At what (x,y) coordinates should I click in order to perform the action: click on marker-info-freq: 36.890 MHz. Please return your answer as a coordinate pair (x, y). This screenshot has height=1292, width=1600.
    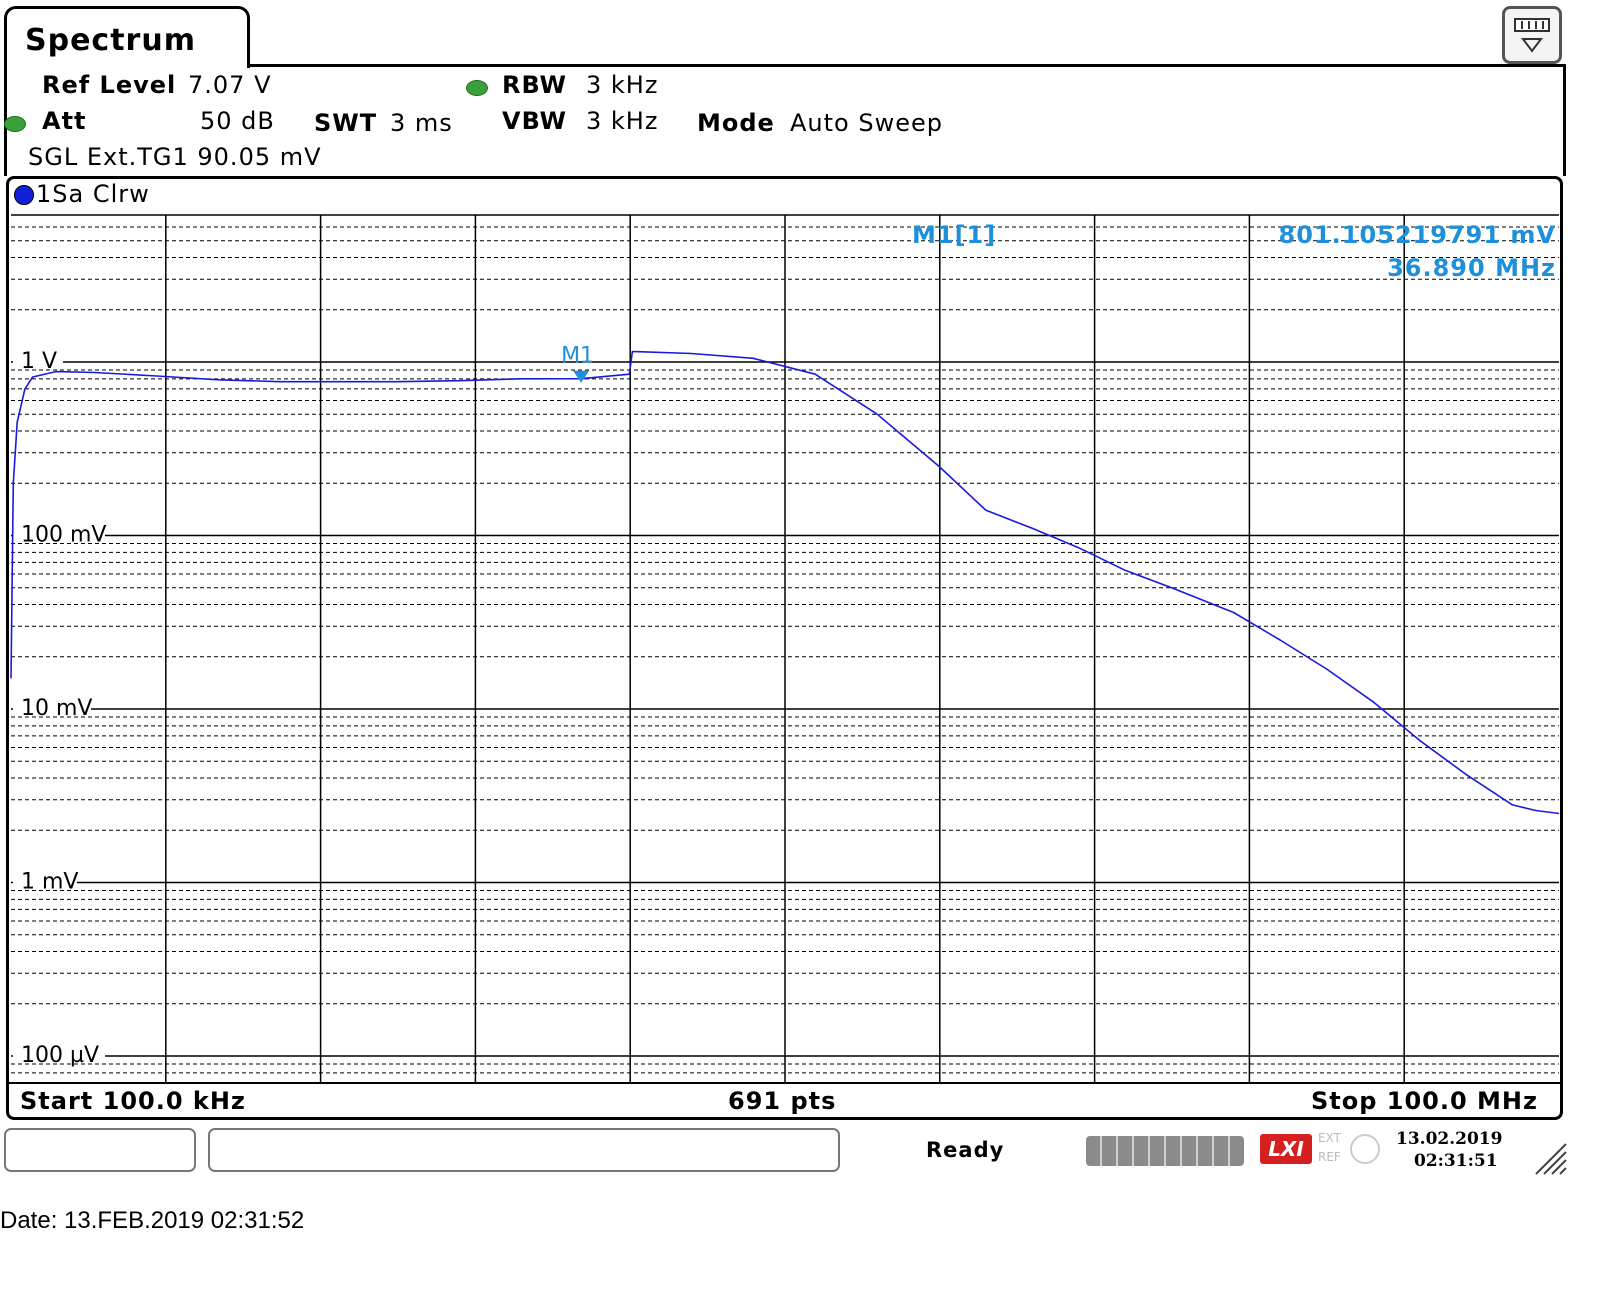
    Looking at the image, I should click on (1471, 268).